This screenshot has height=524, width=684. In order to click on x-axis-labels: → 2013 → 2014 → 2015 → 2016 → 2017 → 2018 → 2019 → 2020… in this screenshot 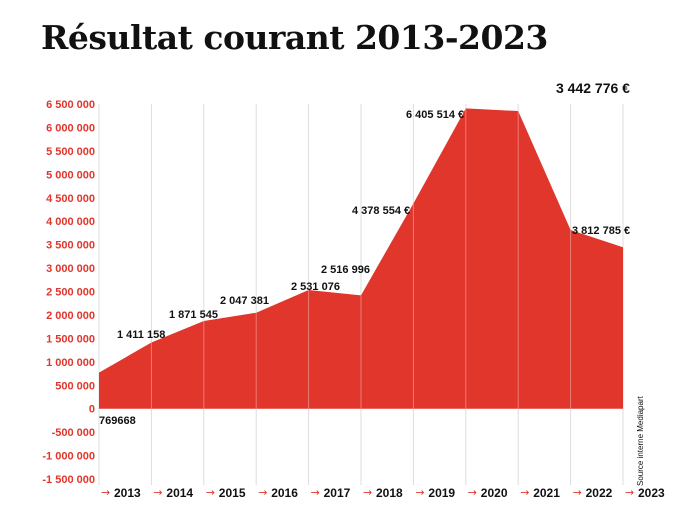, I will do `click(383, 493)`.